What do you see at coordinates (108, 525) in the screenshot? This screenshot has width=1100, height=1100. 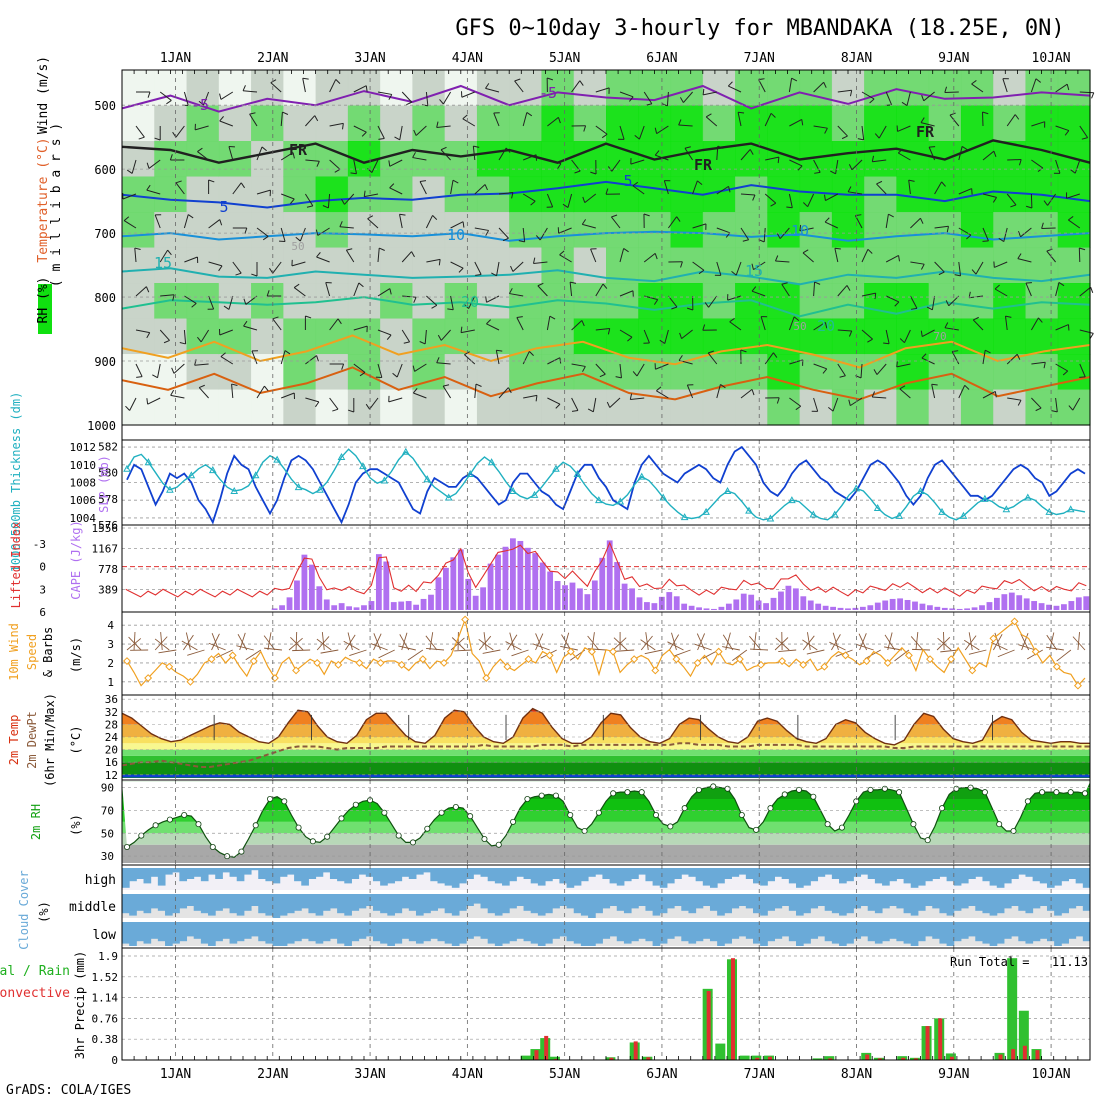 I see `thickness-tick-label: 576` at bounding box center [108, 525].